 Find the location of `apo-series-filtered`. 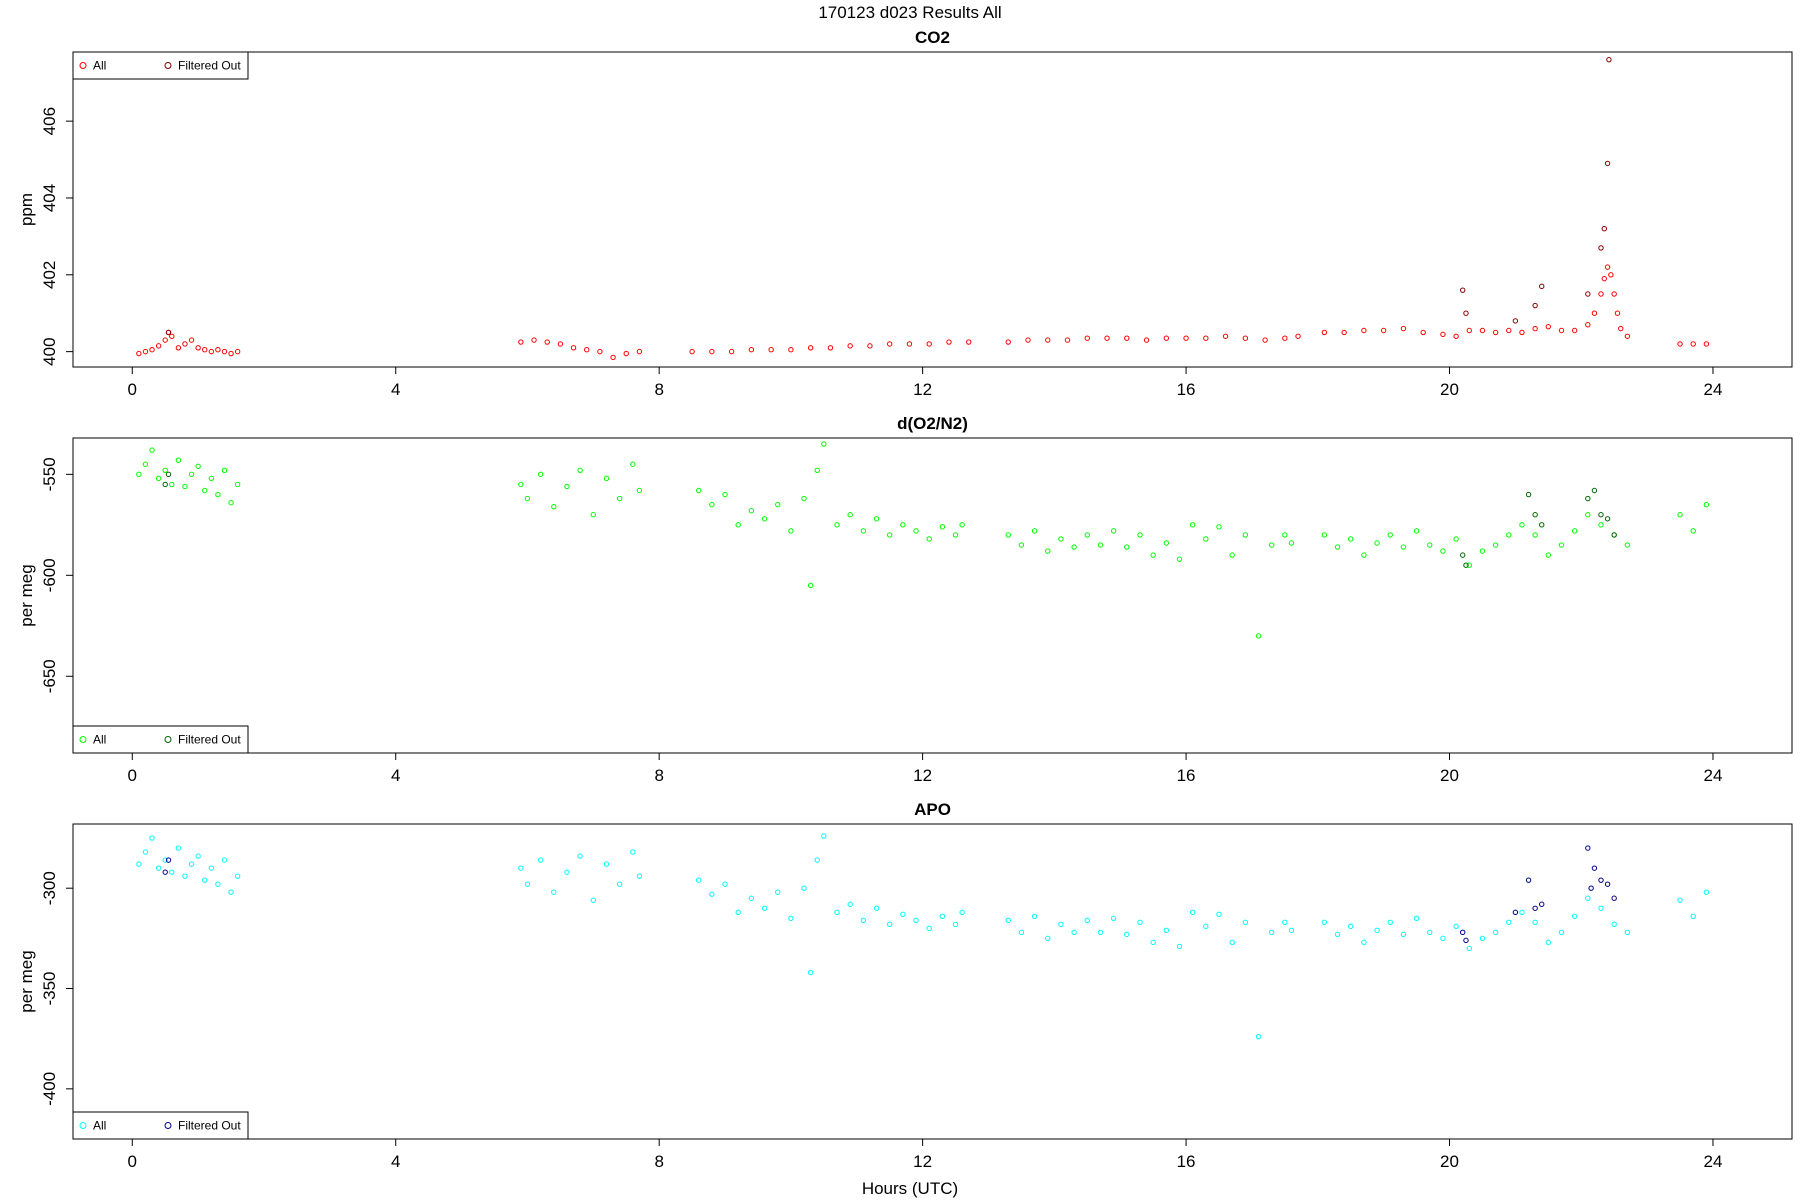

apo-series-filtered is located at coordinates (889, 894).